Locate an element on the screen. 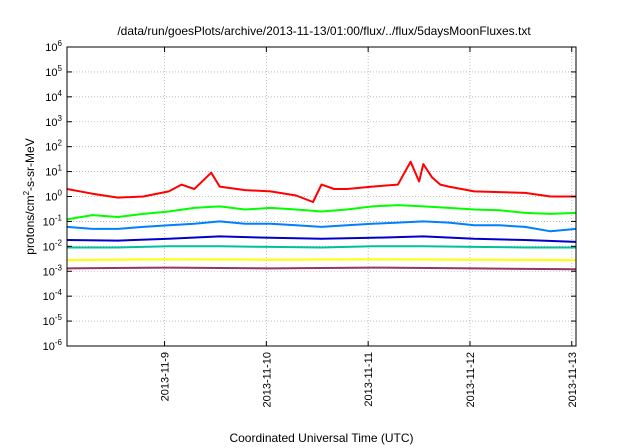  y-tick-label: 10² is located at coordinates (53, 146).